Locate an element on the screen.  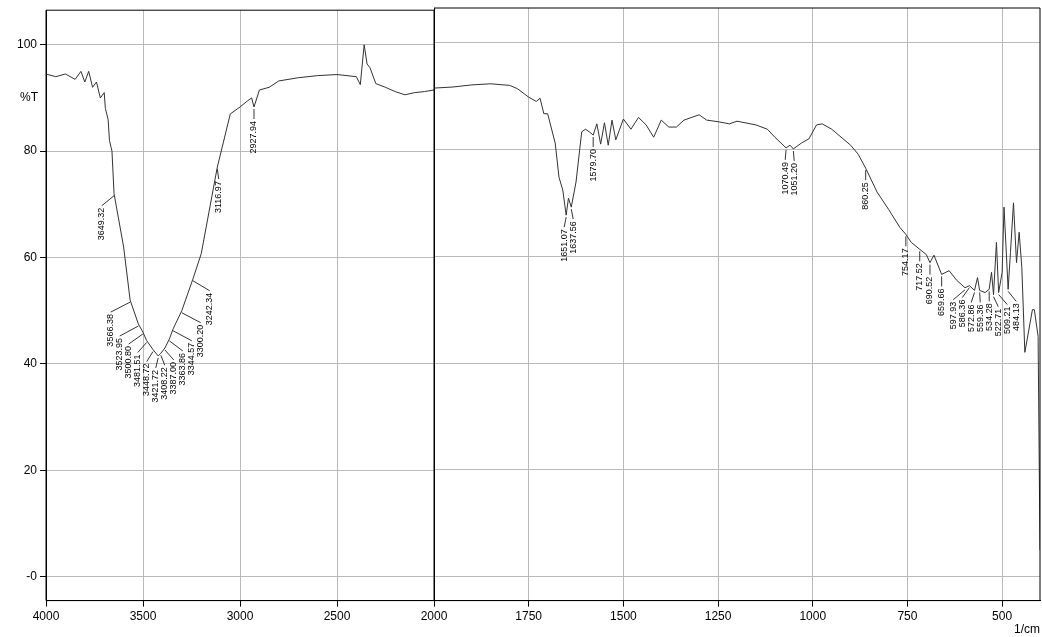
annotation: 1579.70 is located at coordinates (592, 165).